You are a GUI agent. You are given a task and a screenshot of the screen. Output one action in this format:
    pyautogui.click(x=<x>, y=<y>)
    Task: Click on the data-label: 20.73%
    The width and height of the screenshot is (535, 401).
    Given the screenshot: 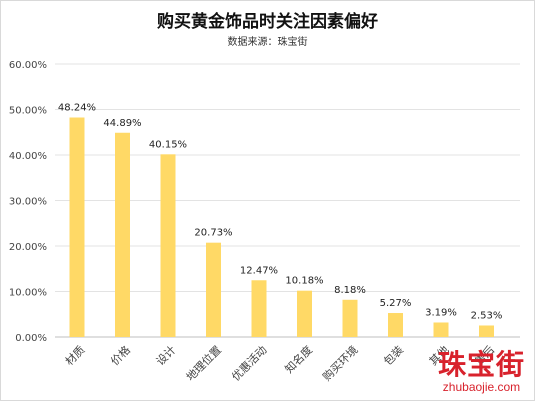 What is the action you would take?
    pyautogui.click(x=213, y=233)
    